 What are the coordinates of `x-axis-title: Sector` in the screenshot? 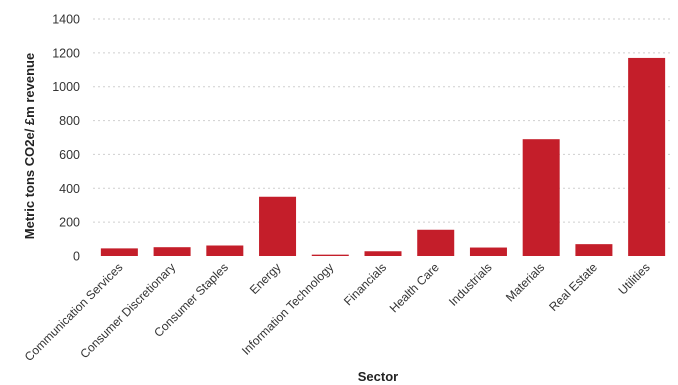 It's located at (378, 376).